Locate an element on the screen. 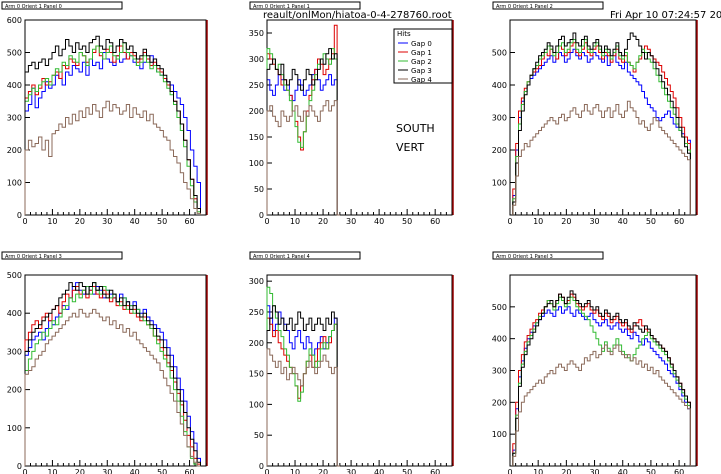  panel-title: Arm 0 Orient 1 Panel 0 is located at coordinates (33, 7).